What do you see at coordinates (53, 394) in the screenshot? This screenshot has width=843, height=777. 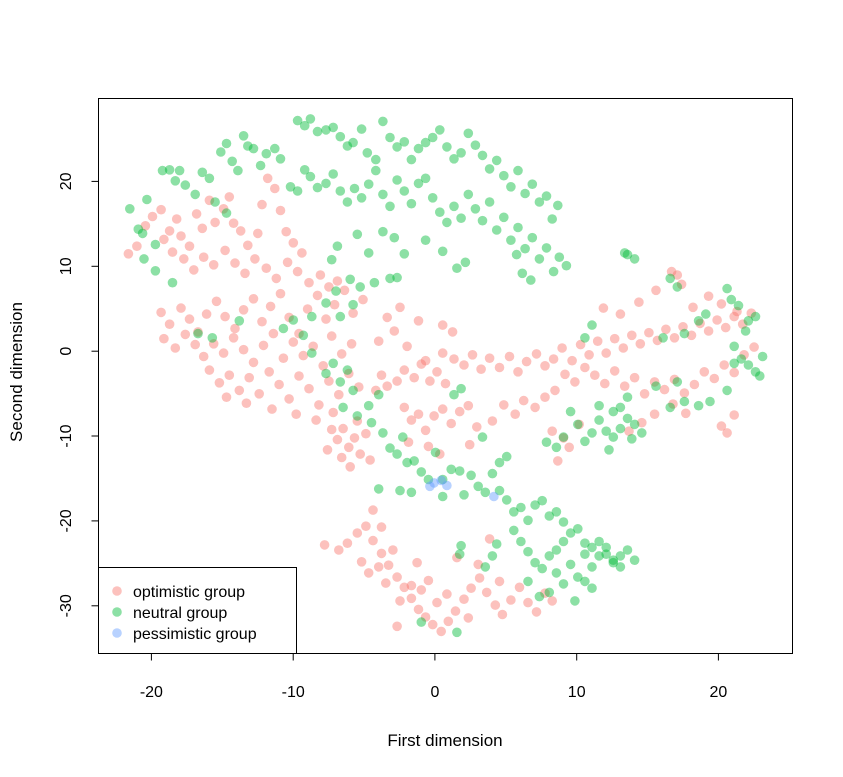 I see `y-axis: -30 -20 -10 0 10 20 Second dimension` at bounding box center [53, 394].